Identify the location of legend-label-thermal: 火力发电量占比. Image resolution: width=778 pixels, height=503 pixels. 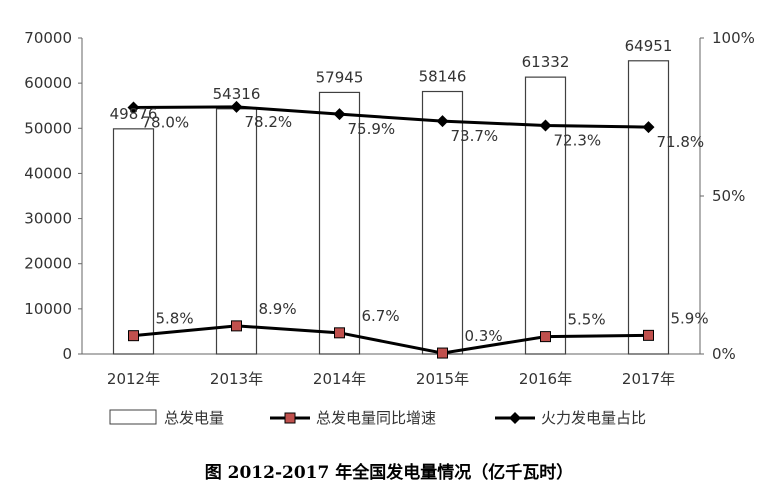
(593, 418).